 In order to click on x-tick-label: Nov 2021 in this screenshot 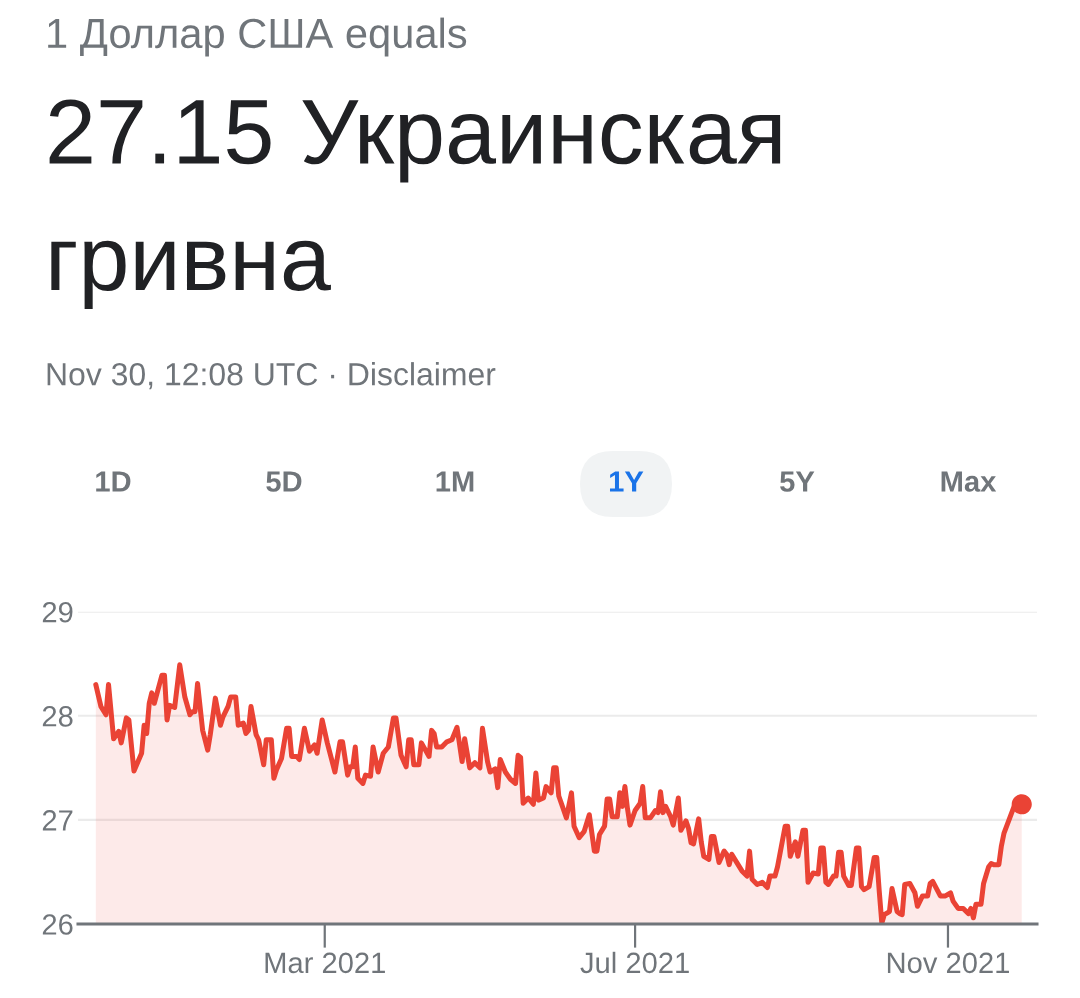, I will do `click(948, 963)`.